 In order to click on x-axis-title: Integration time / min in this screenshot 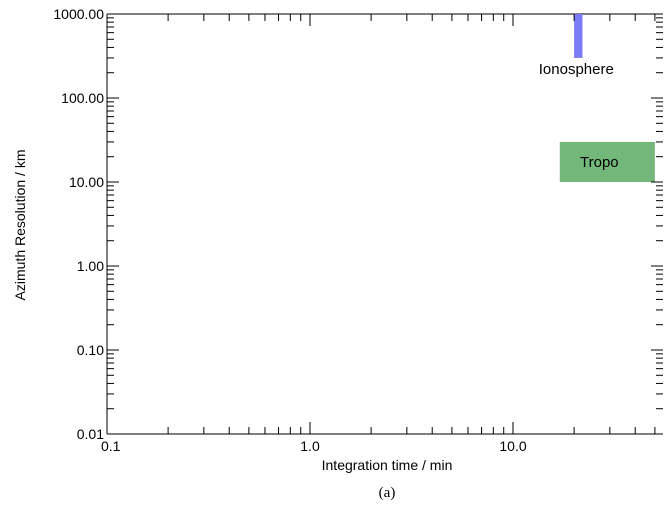, I will do `click(387, 465)`.